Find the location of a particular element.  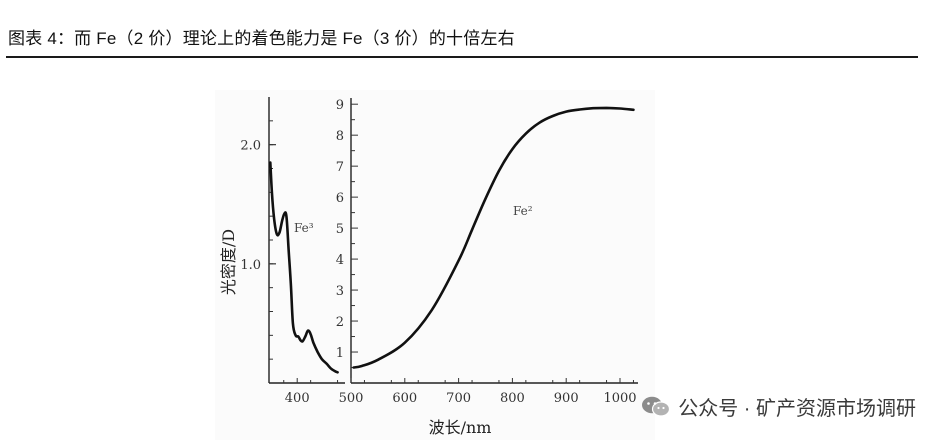

fe3-series-line is located at coordinates (304, 267).